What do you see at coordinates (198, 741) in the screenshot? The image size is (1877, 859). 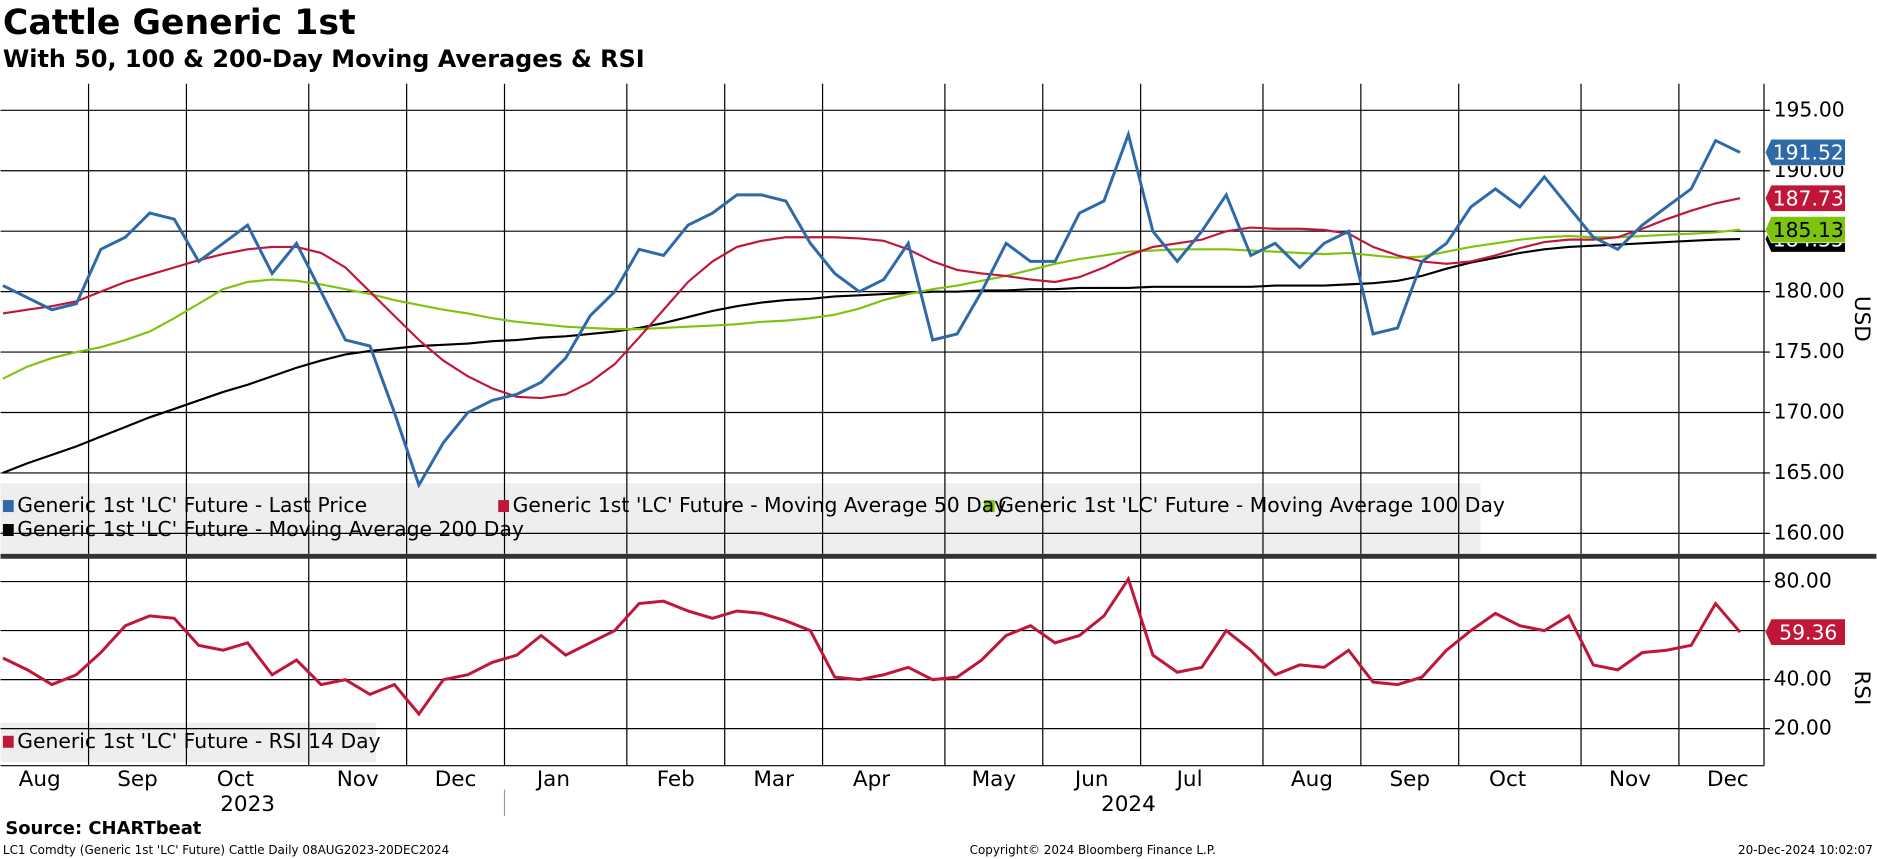 I see `legend-label: Generic 1st 'LC' Future - RSI 14 Day` at bounding box center [198, 741].